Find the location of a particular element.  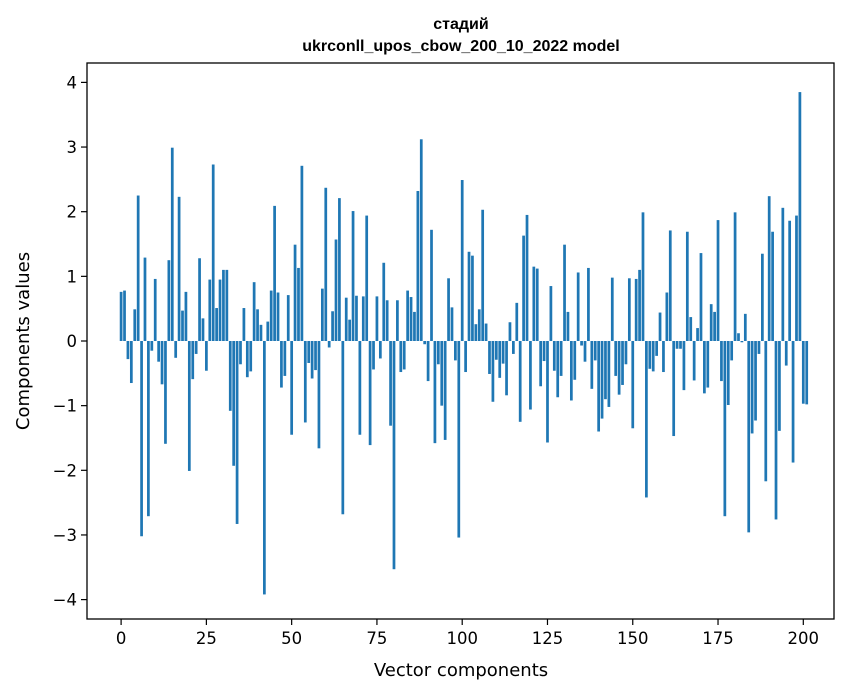

x-tick-label: 150 is located at coordinates (633, 638).